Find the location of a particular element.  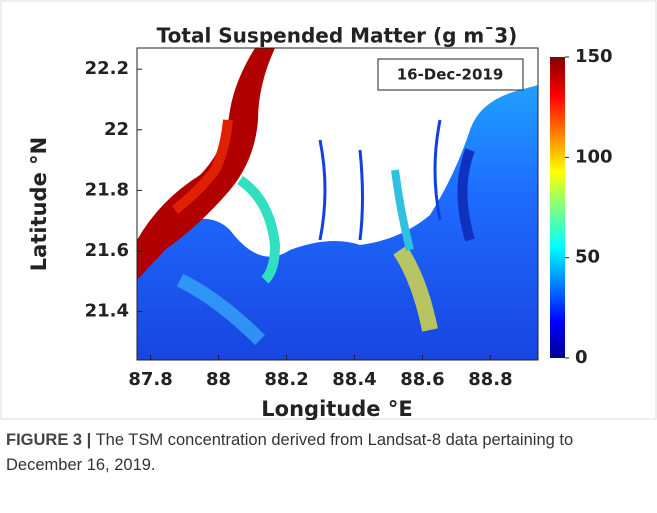

y-tick-label: 21.4 is located at coordinates (107, 311).